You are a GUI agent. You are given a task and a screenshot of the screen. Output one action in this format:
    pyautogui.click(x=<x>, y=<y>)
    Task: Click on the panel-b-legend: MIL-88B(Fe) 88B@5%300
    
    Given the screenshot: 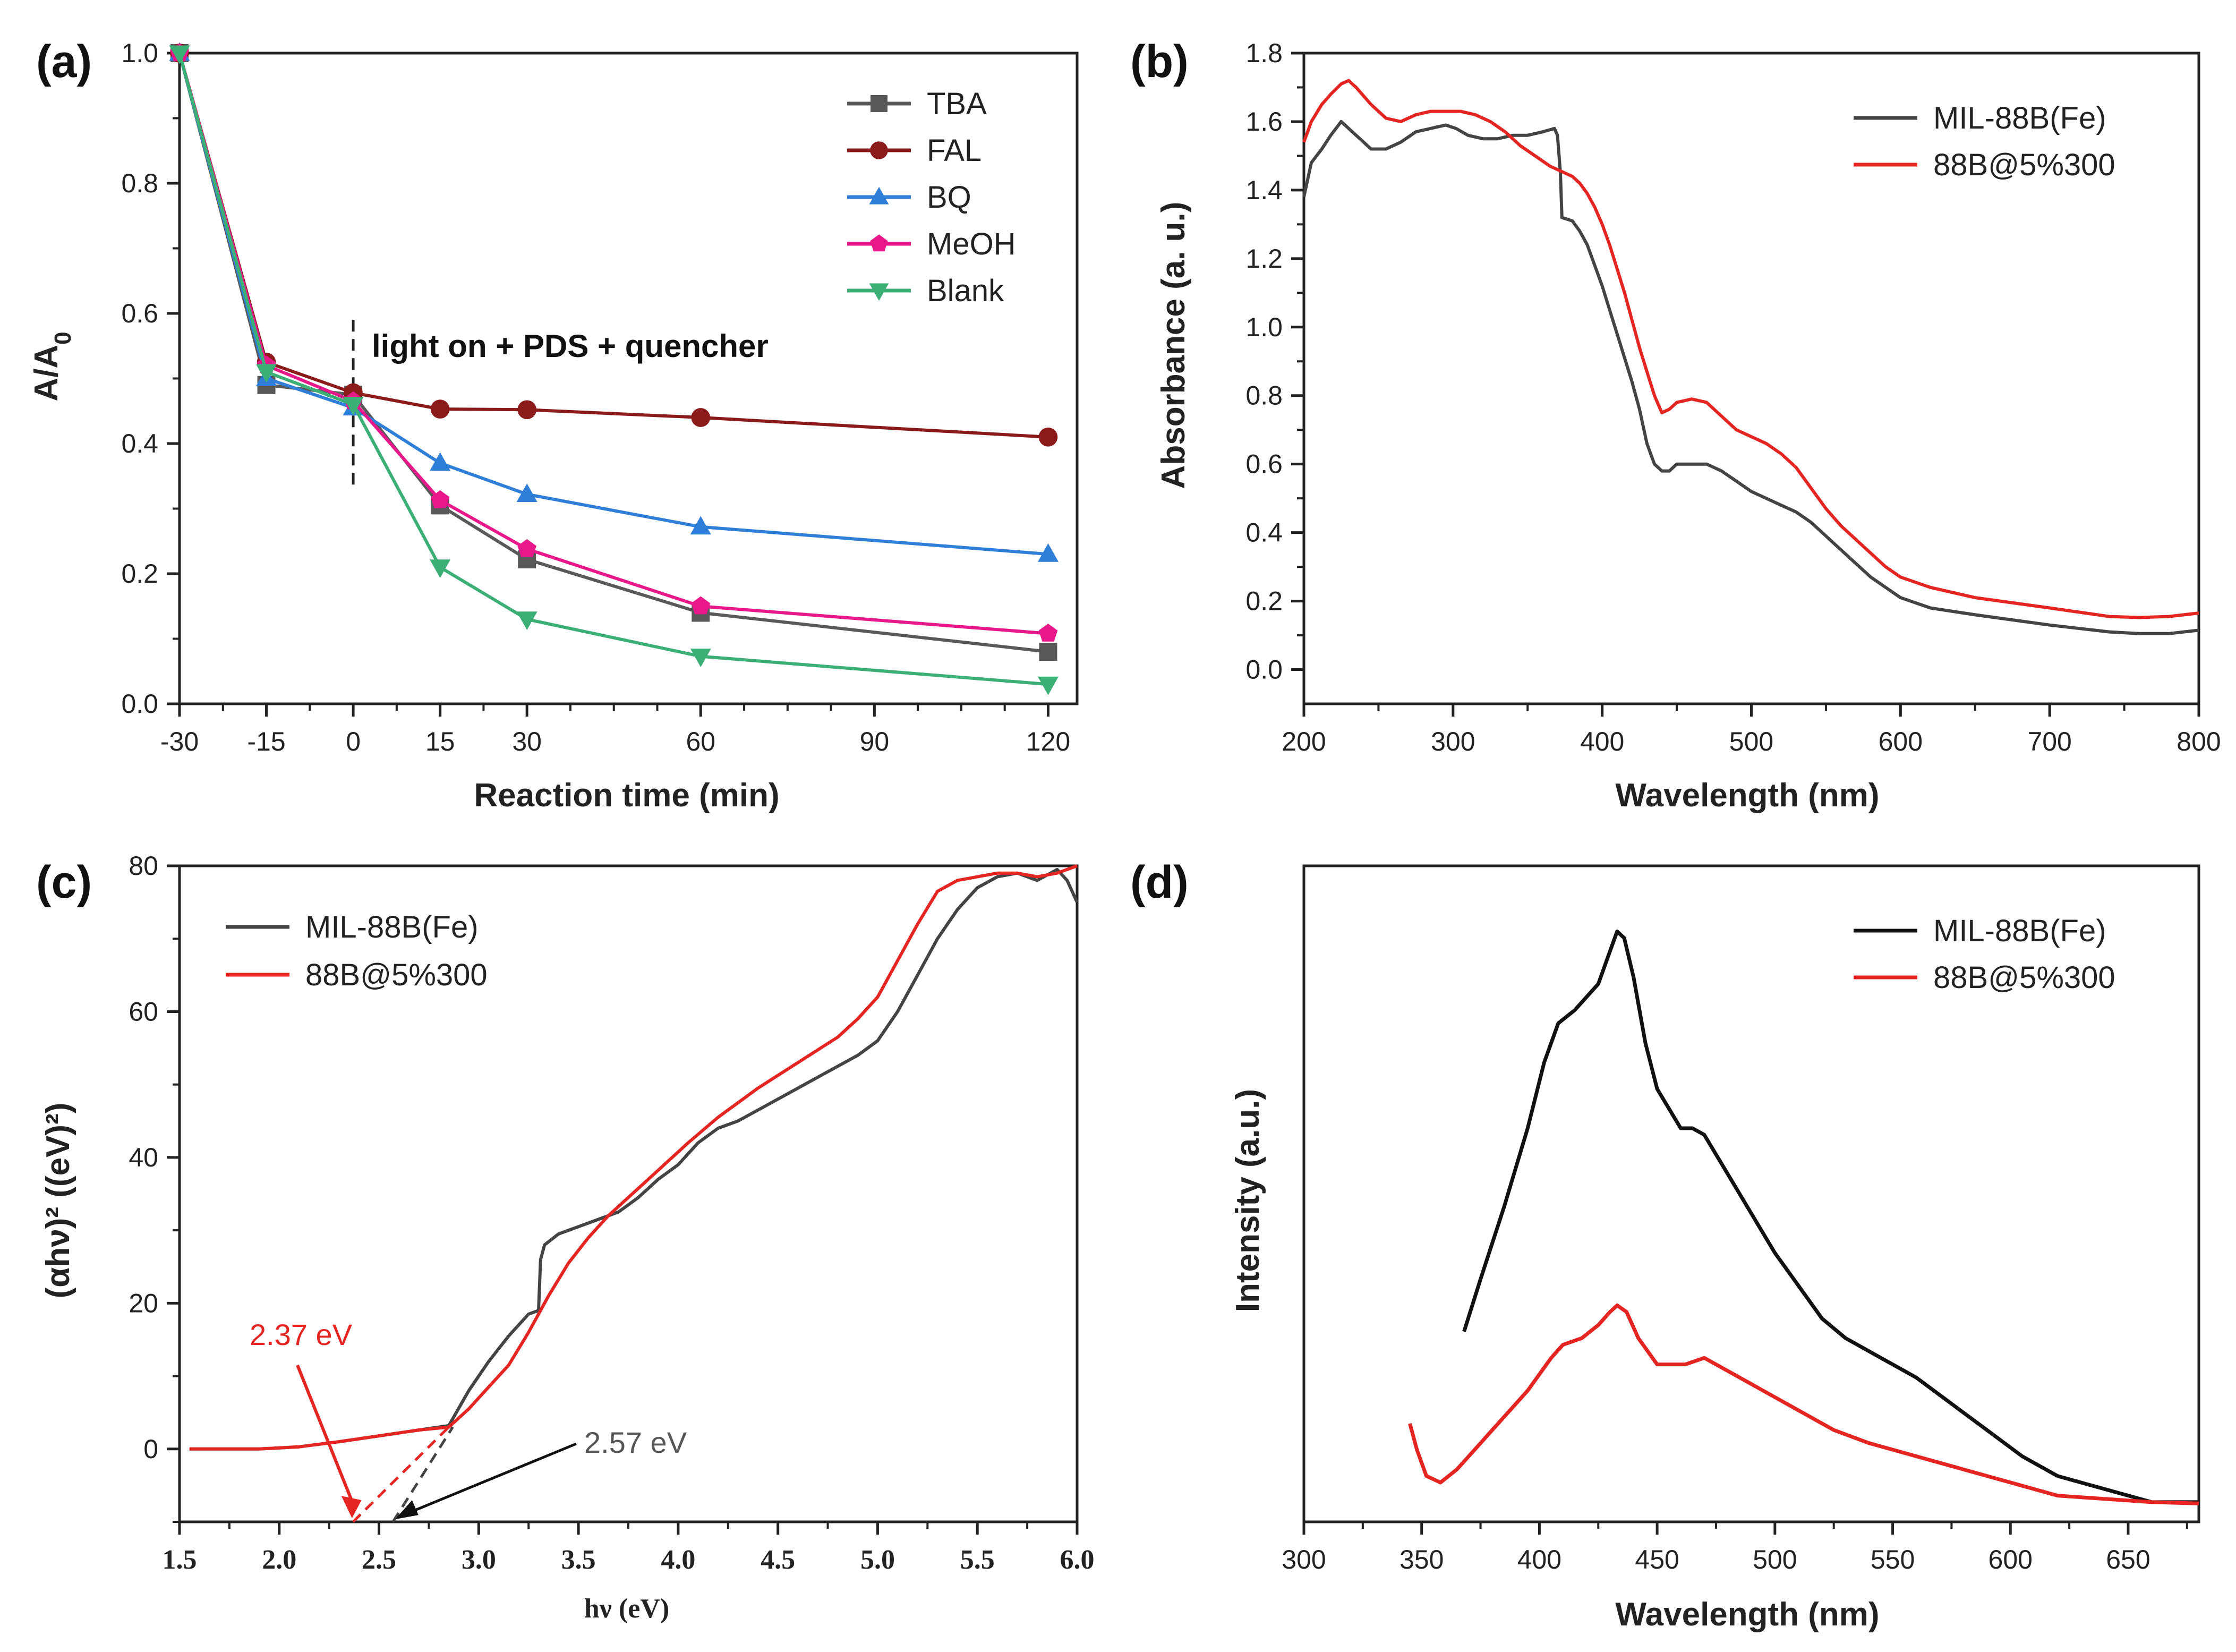 What is the action you would take?
    pyautogui.click(x=1984, y=141)
    